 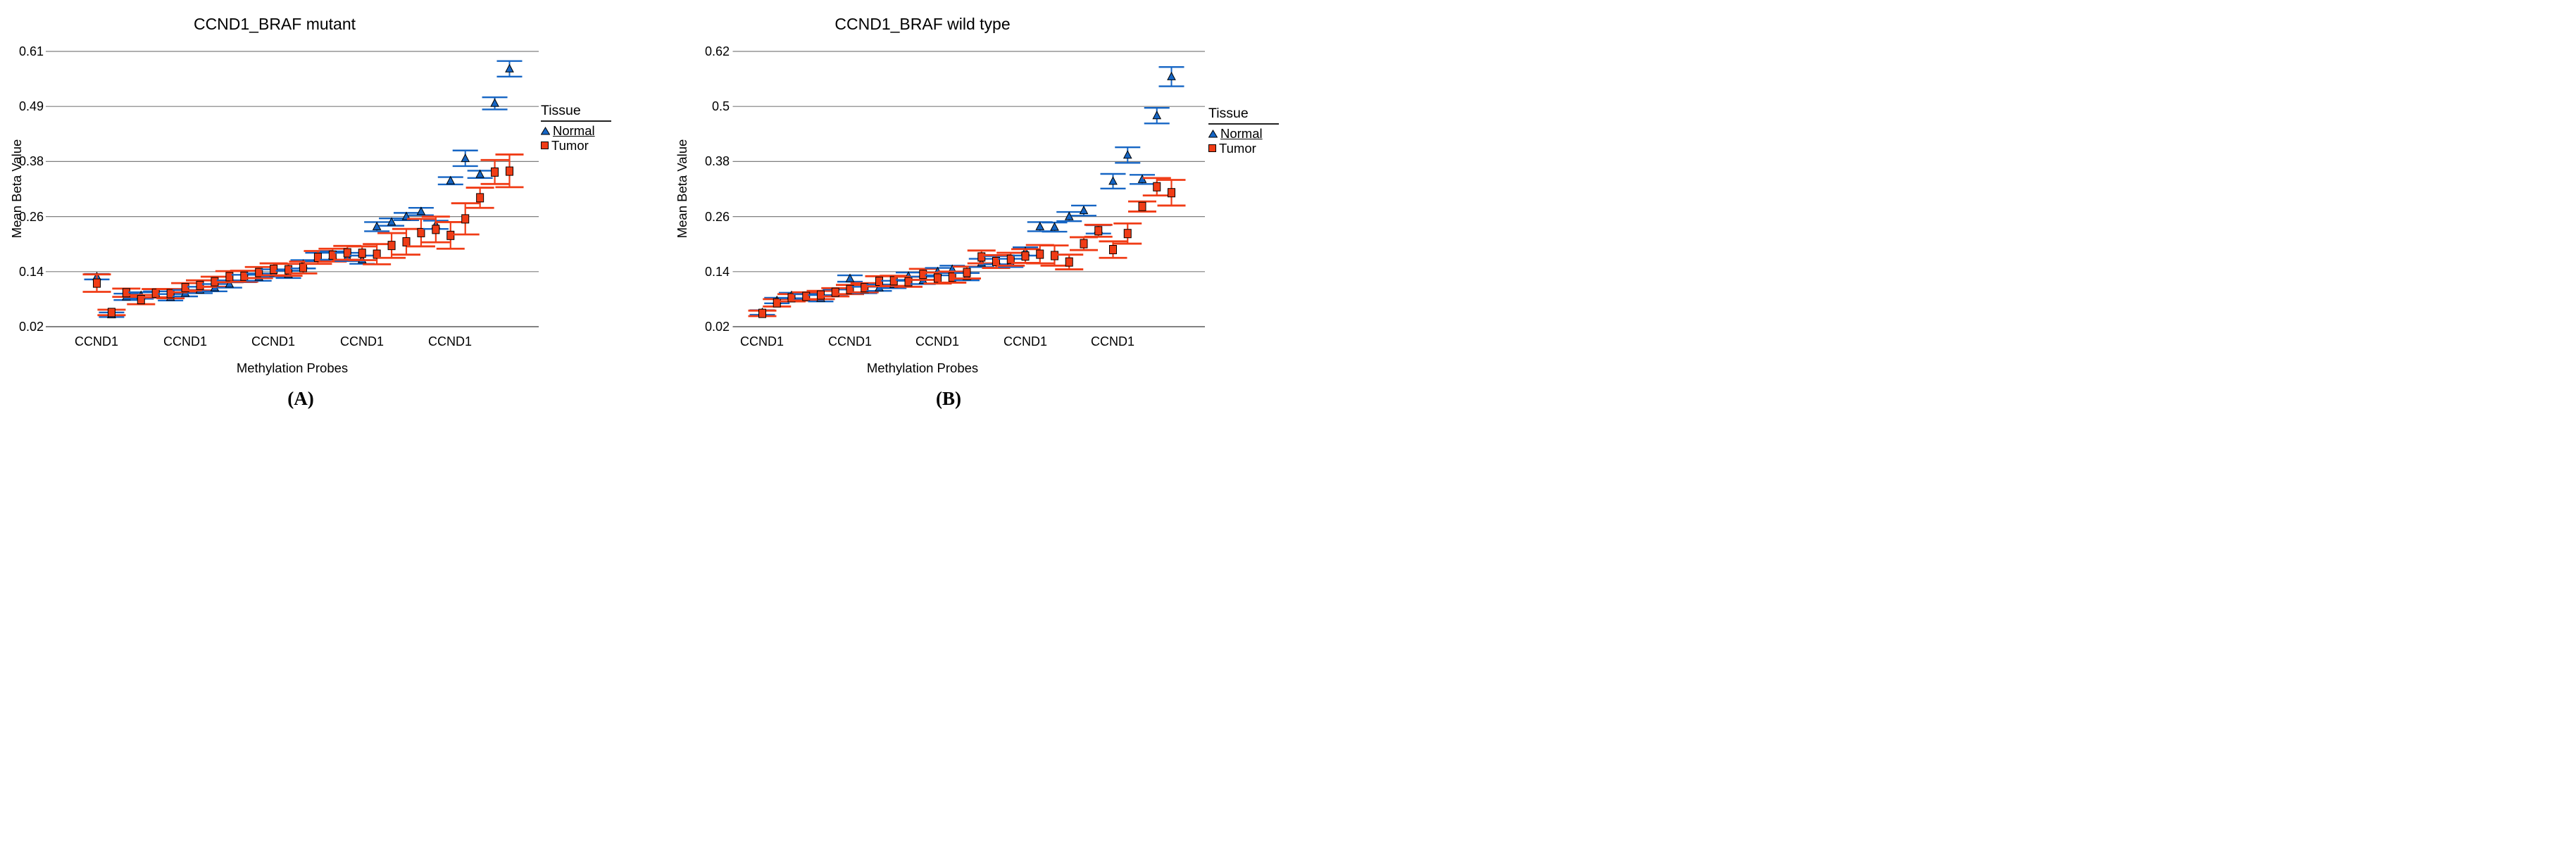 I want to click on x-tick-b-0: CCND1, so click(x=761, y=342).